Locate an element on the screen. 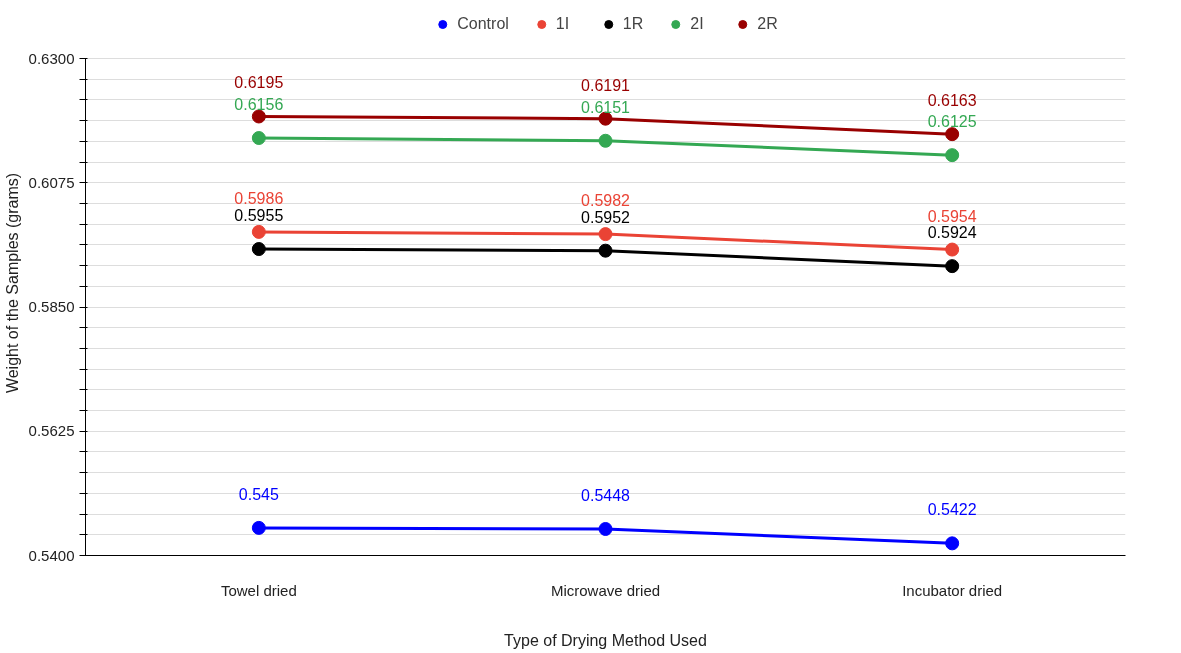 Image resolution: width=1181 pixels, height=653 pixels. data-label: 0.5955 is located at coordinates (259, 216).